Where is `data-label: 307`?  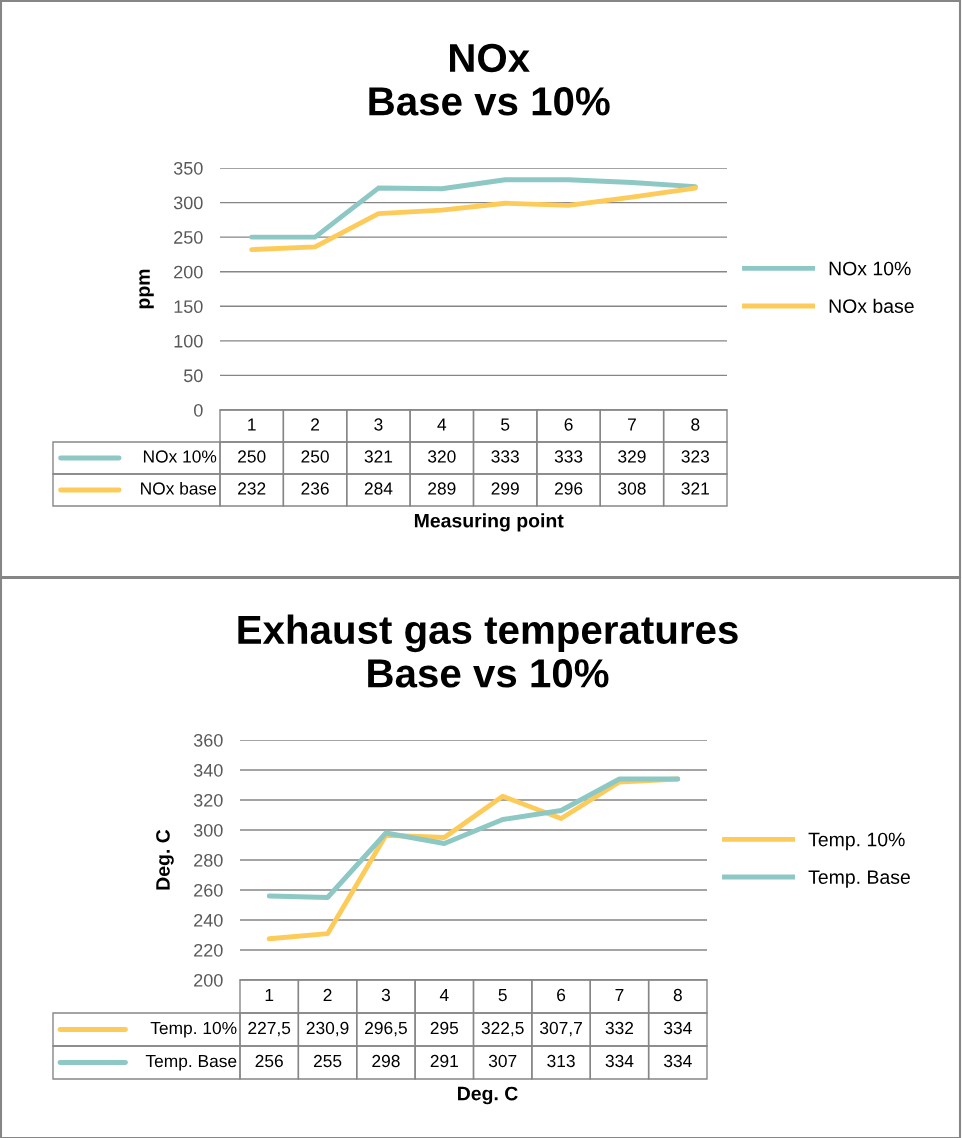
data-label: 307 is located at coordinates (502, 1061).